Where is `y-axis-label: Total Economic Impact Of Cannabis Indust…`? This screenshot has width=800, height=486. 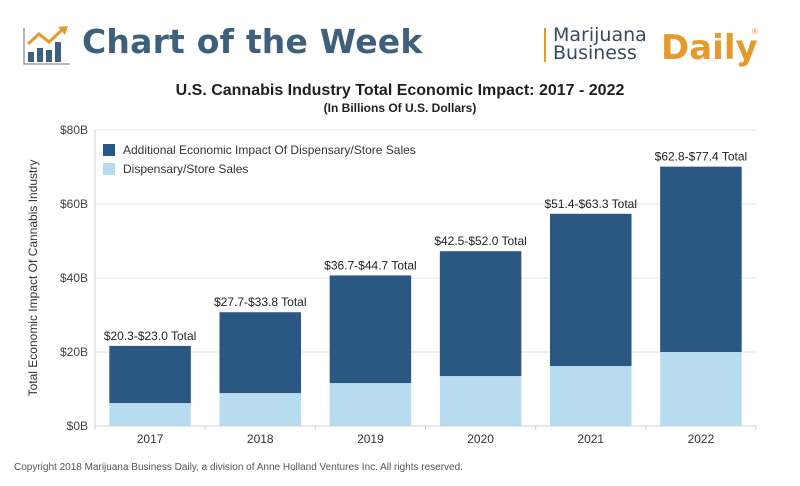 y-axis-label: Total Economic Impact Of Cannabis Indust… is located at coordinates (33, 278).